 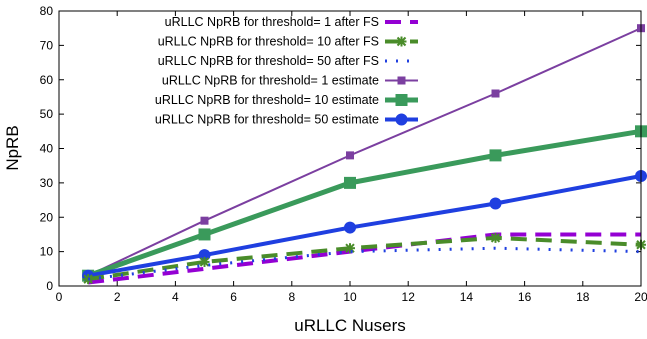 What do you see at coordinates (175, 297) in the screenshot?
I see `x-tick-label: 4` at bounding box center [175, 297].